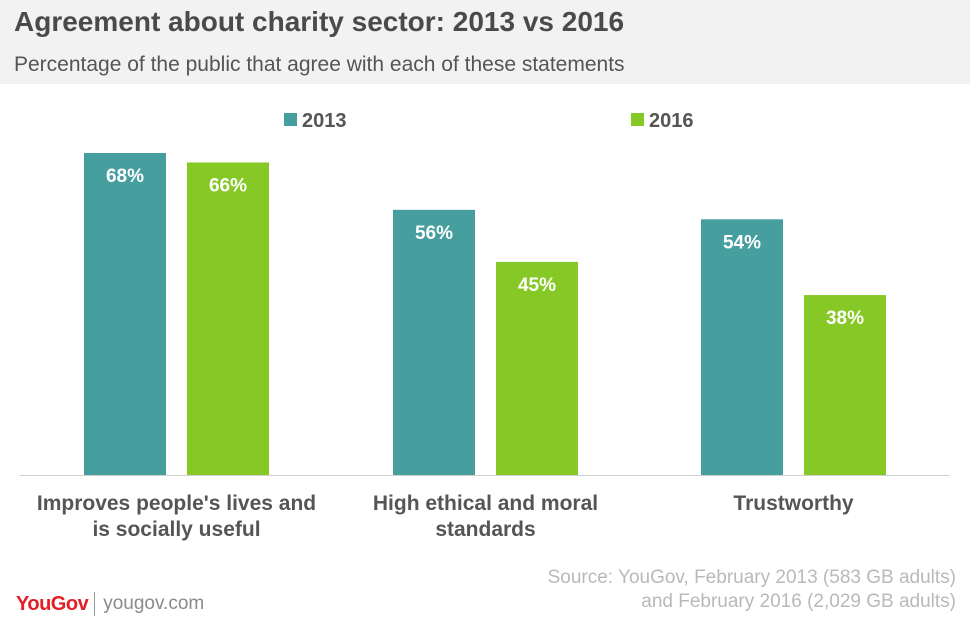 This screenshot has height=624, width=970. Describe the element at coordinates (671, 121) in the screenshot. I see `legend-label-2016: 2016` at that location.